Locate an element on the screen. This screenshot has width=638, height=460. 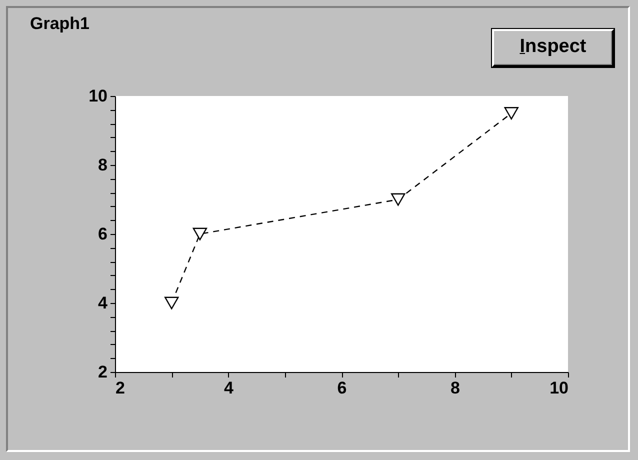
x-tick-label: 6 is located at coordinates (342, 388).